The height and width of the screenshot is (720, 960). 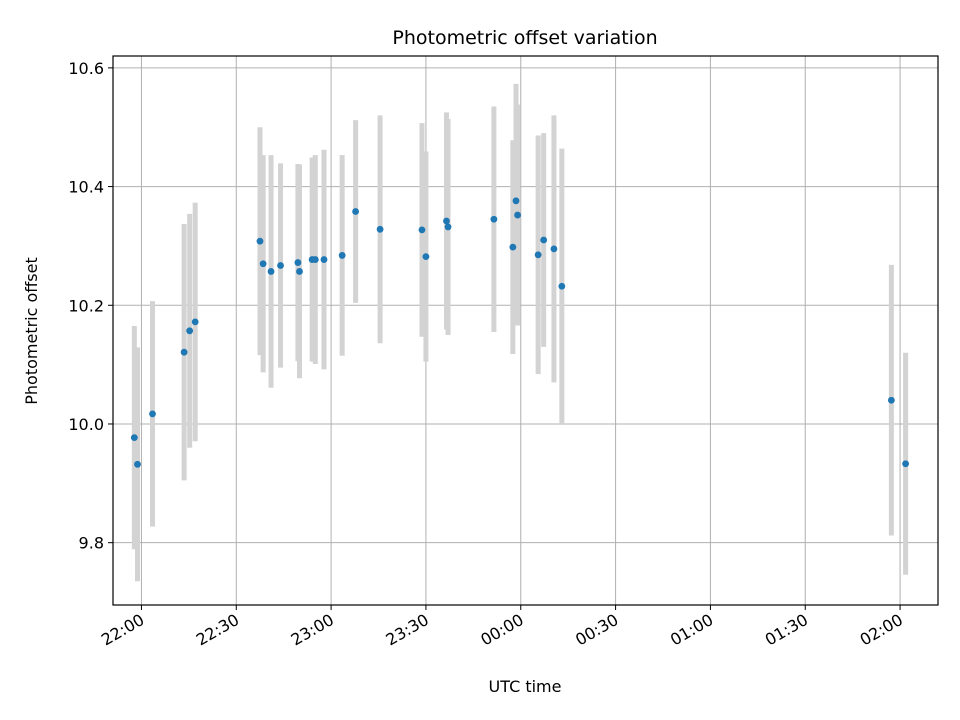 I want to click on y-tick-label: 9.8, so click(x=91, y=543).